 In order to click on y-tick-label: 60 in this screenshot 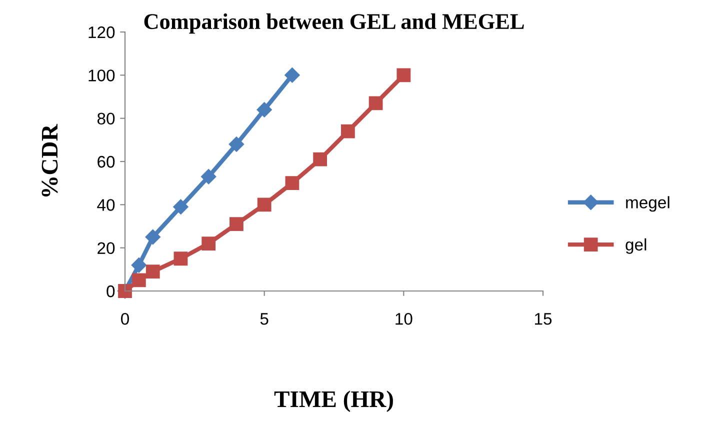, I will do `click(106, 162)`.